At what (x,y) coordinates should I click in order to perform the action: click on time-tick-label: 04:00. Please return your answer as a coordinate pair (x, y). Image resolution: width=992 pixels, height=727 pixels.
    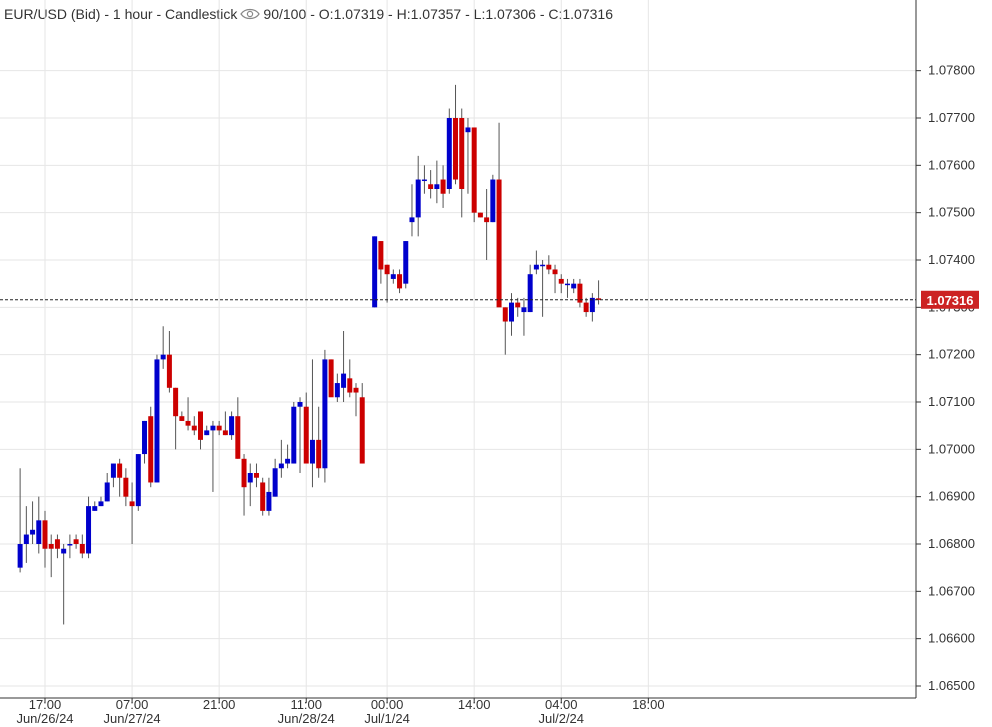
    Looking at the image, I should click on (561, 704).